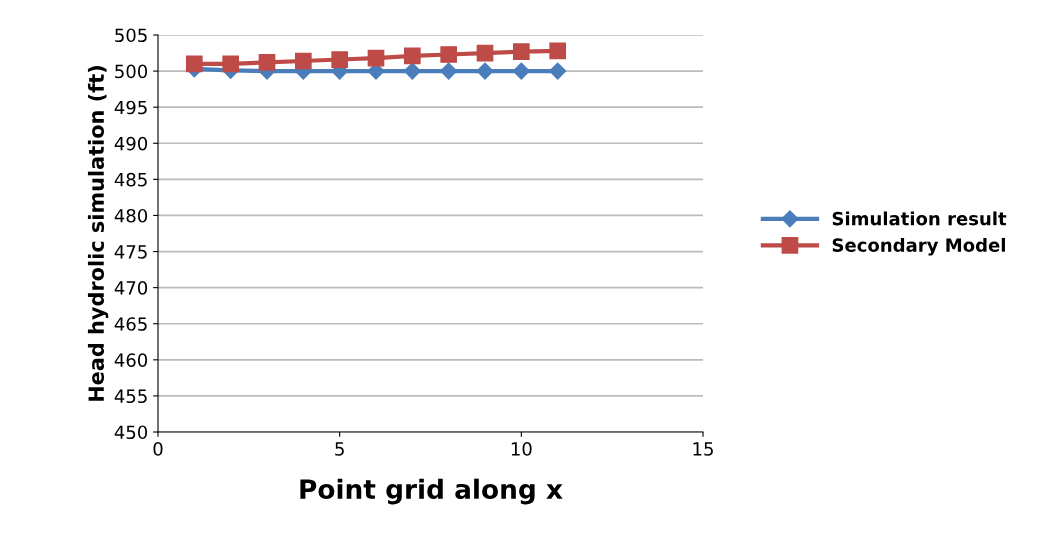 The width and height of the screenshot is (1037, 552). I want to click on y-tick-label: 460, so click(131, 360).